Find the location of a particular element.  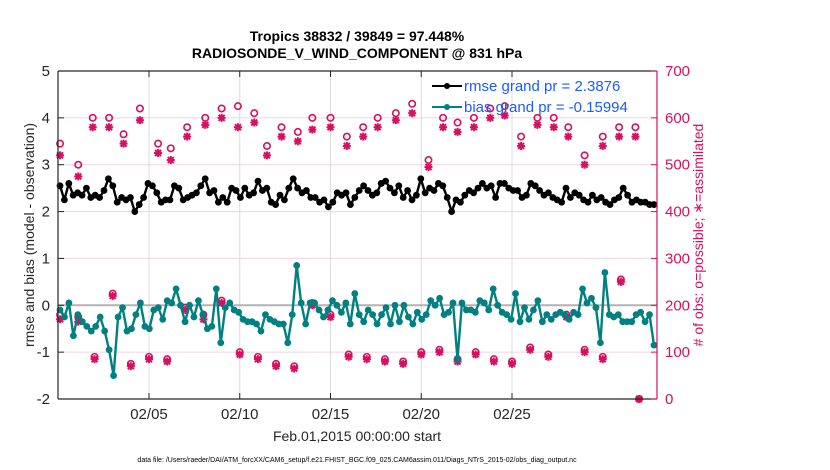

y-tick-label: 5 is located at coordinates (46, 71).